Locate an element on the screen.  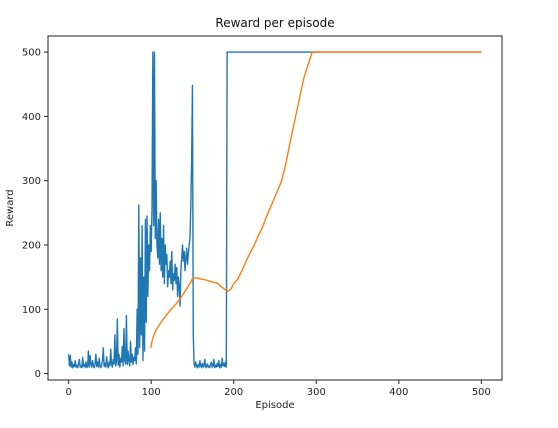
x-tick-label: 300 is located at coordinates (316, 392).